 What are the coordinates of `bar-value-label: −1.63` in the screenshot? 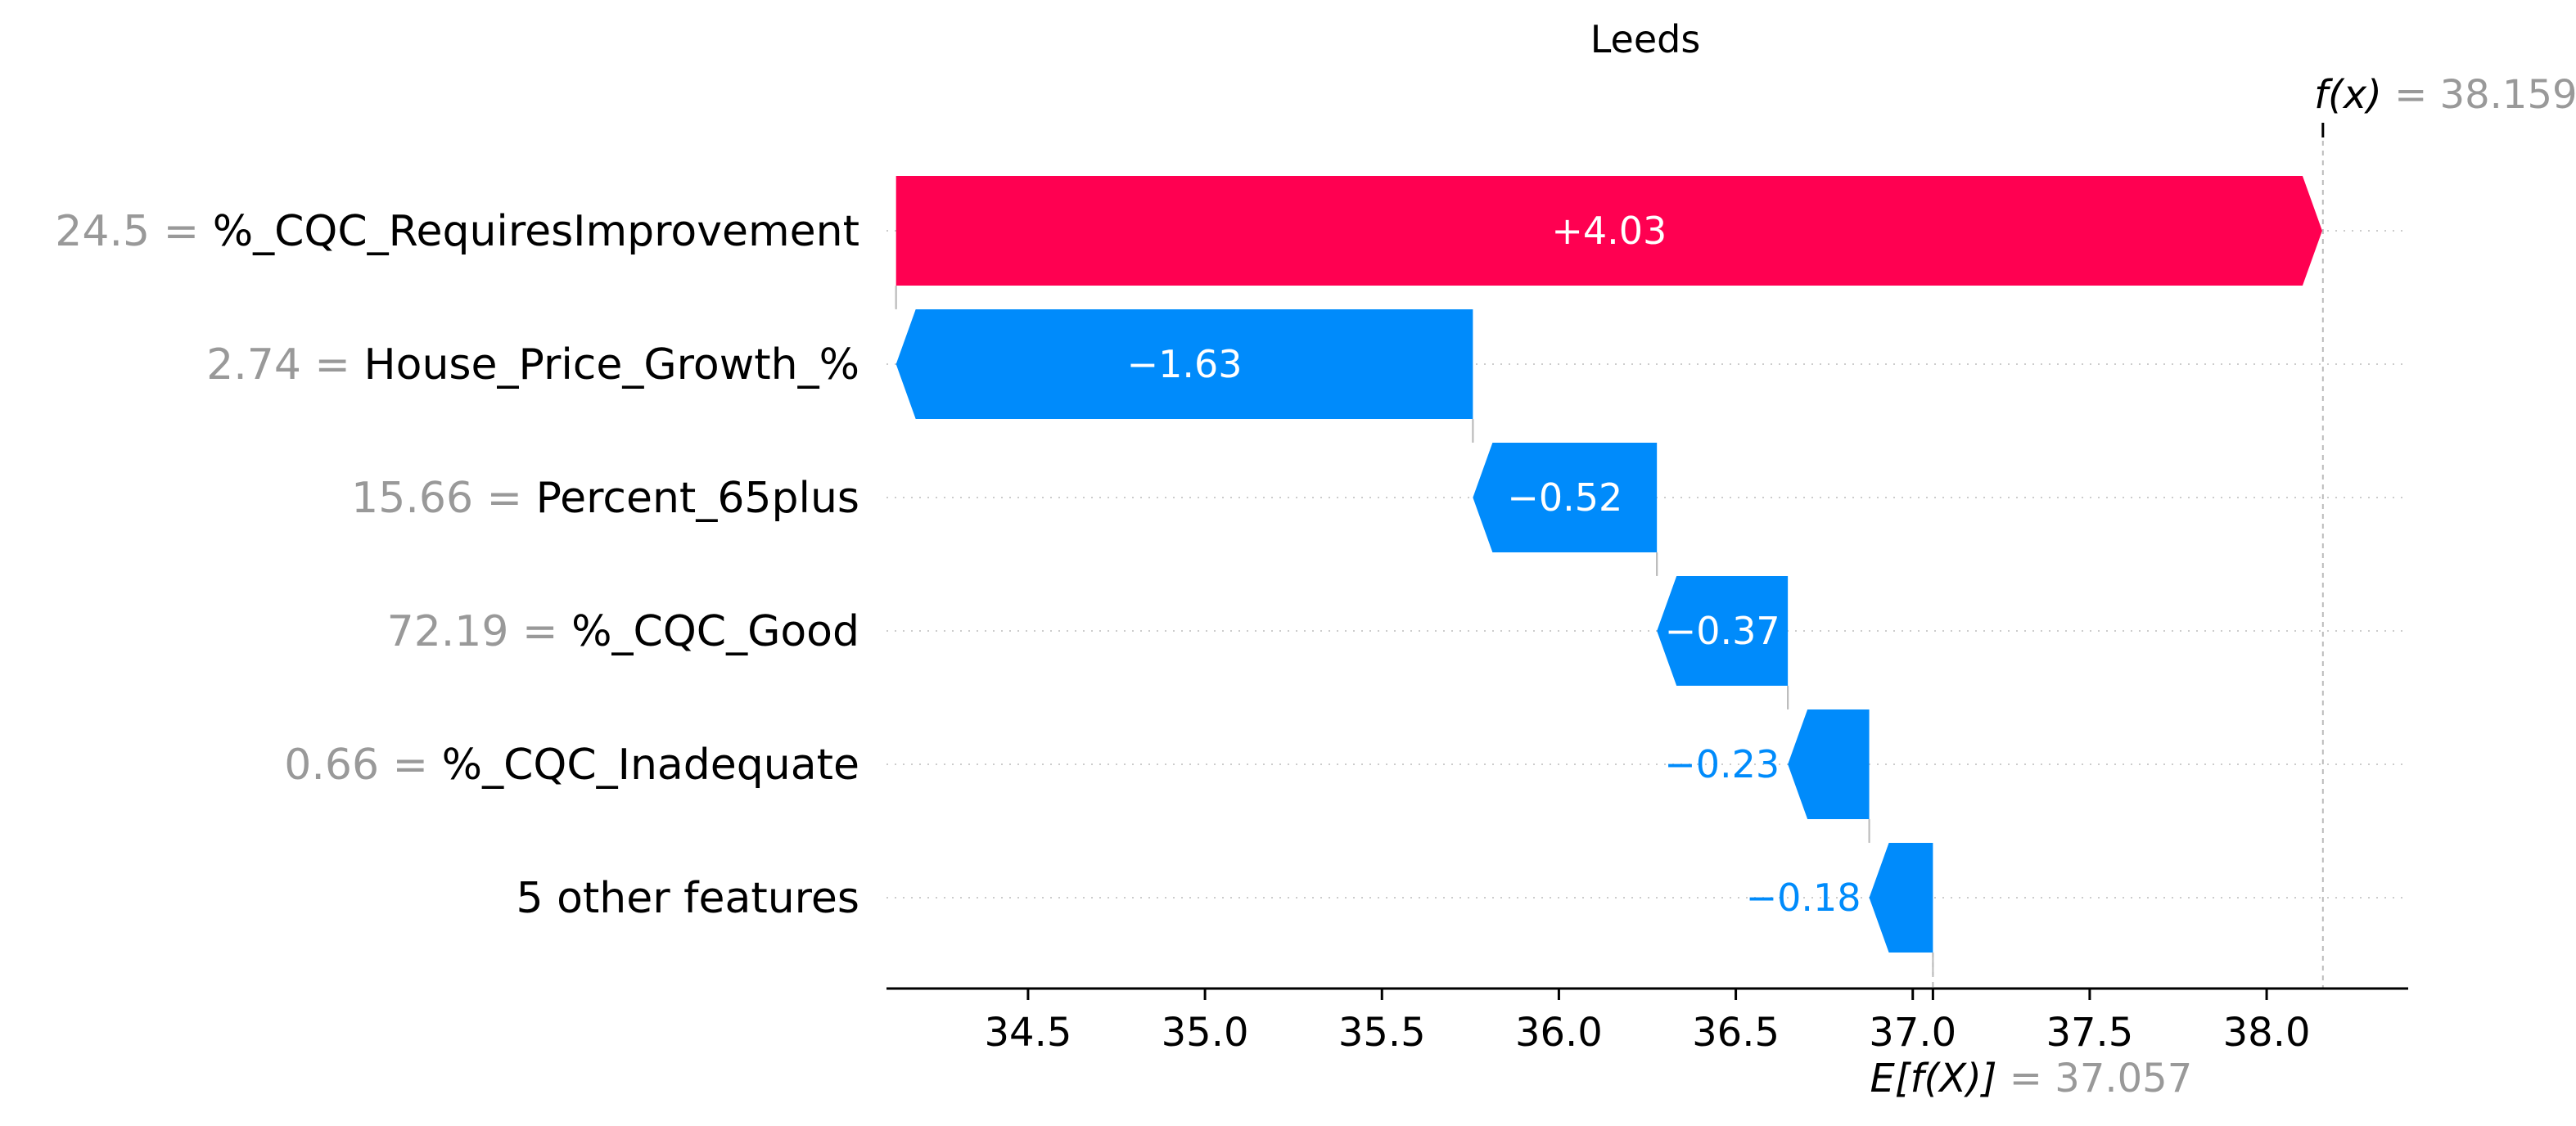 It's located at (1185, 364).